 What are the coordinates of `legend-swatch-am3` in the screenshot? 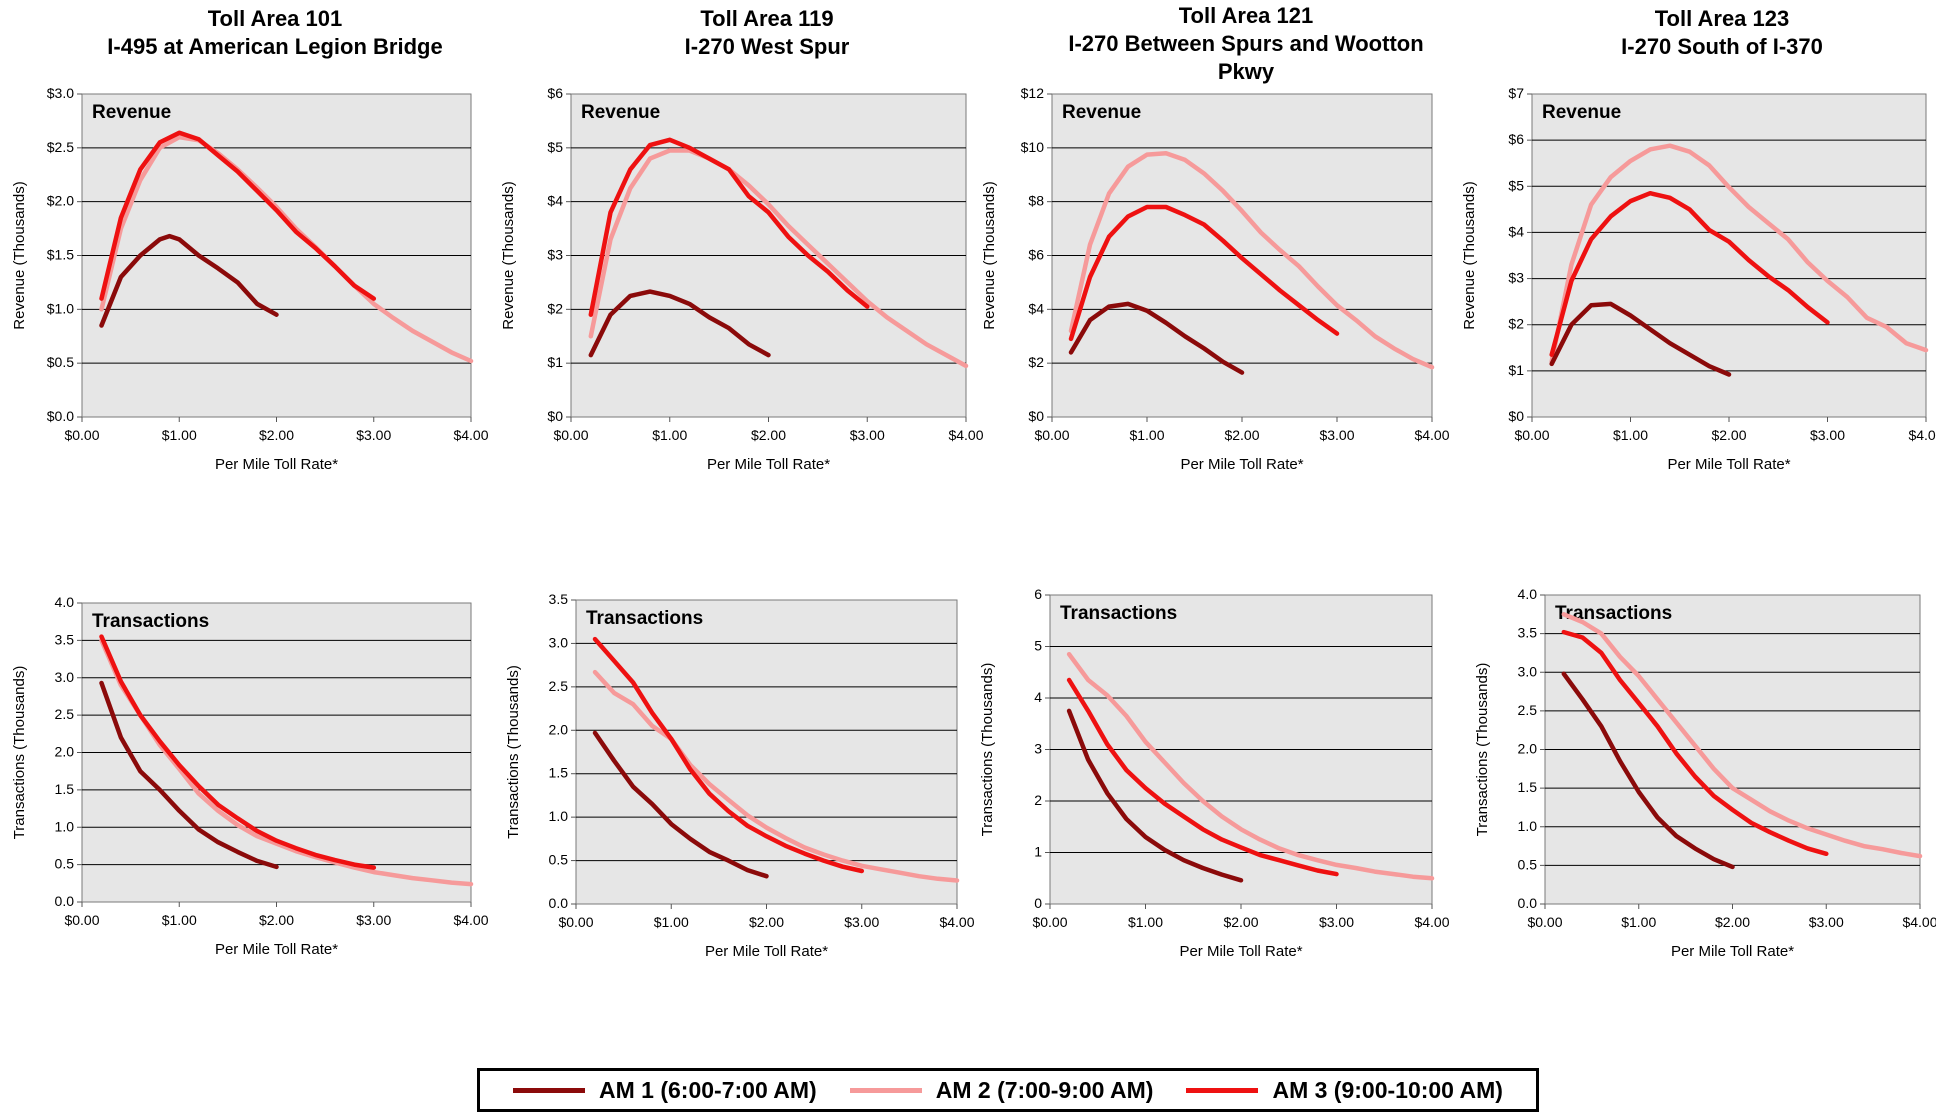 It's located at (1222, 1090).